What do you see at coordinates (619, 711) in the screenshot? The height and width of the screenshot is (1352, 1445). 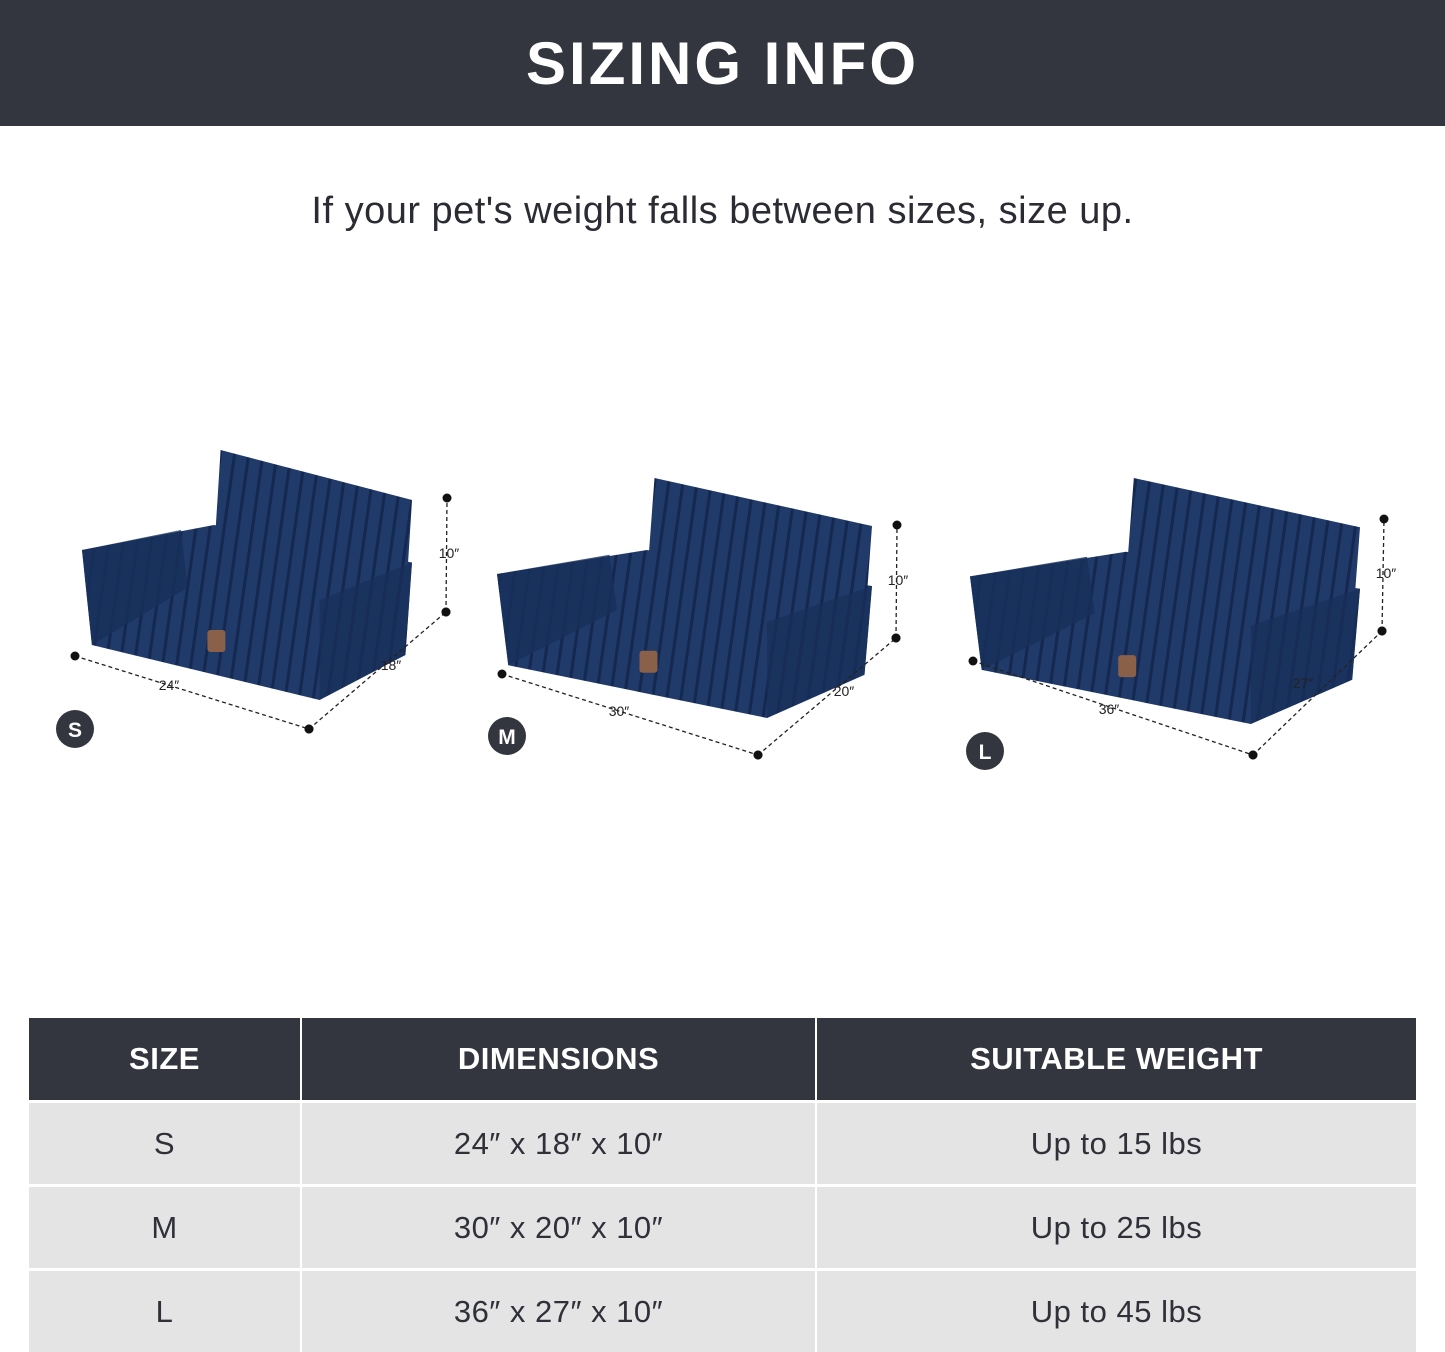 I see `dimension-label-width: 30″` at bounding box center [619, 711].